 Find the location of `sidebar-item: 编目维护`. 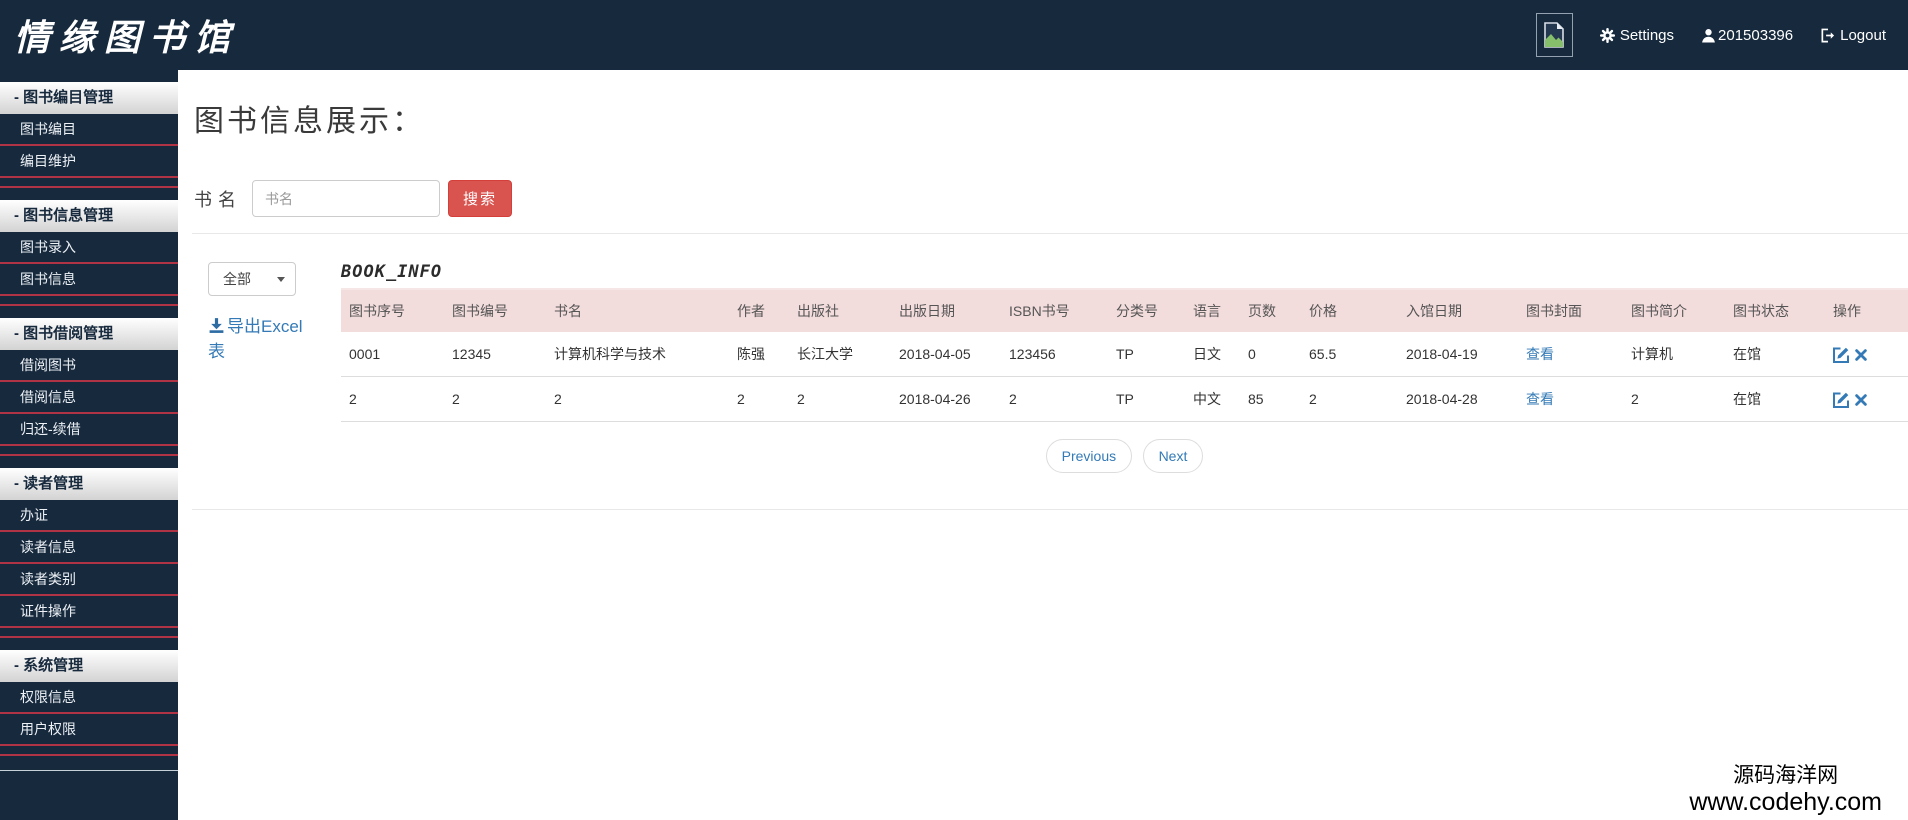

sidebar-item: 编目维护 is located at coordinates (89, 162).